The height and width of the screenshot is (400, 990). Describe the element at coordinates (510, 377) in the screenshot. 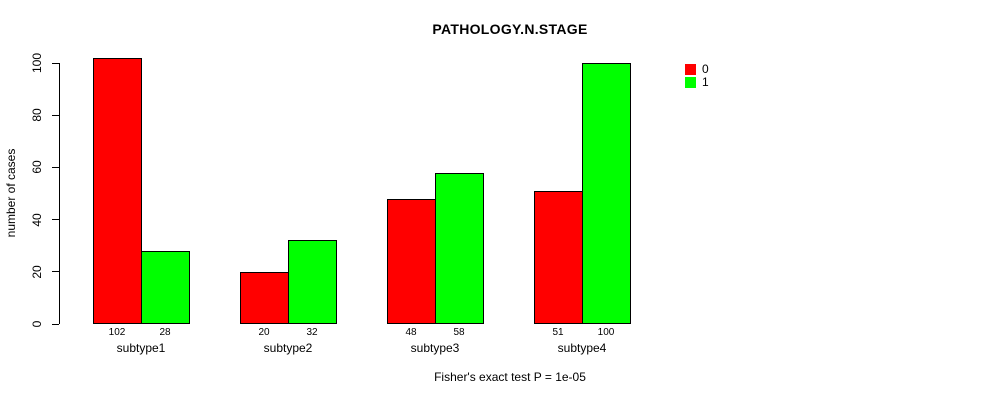

I see `stat-test-caption: Fisher's exact test P = 1e-05` at that location.